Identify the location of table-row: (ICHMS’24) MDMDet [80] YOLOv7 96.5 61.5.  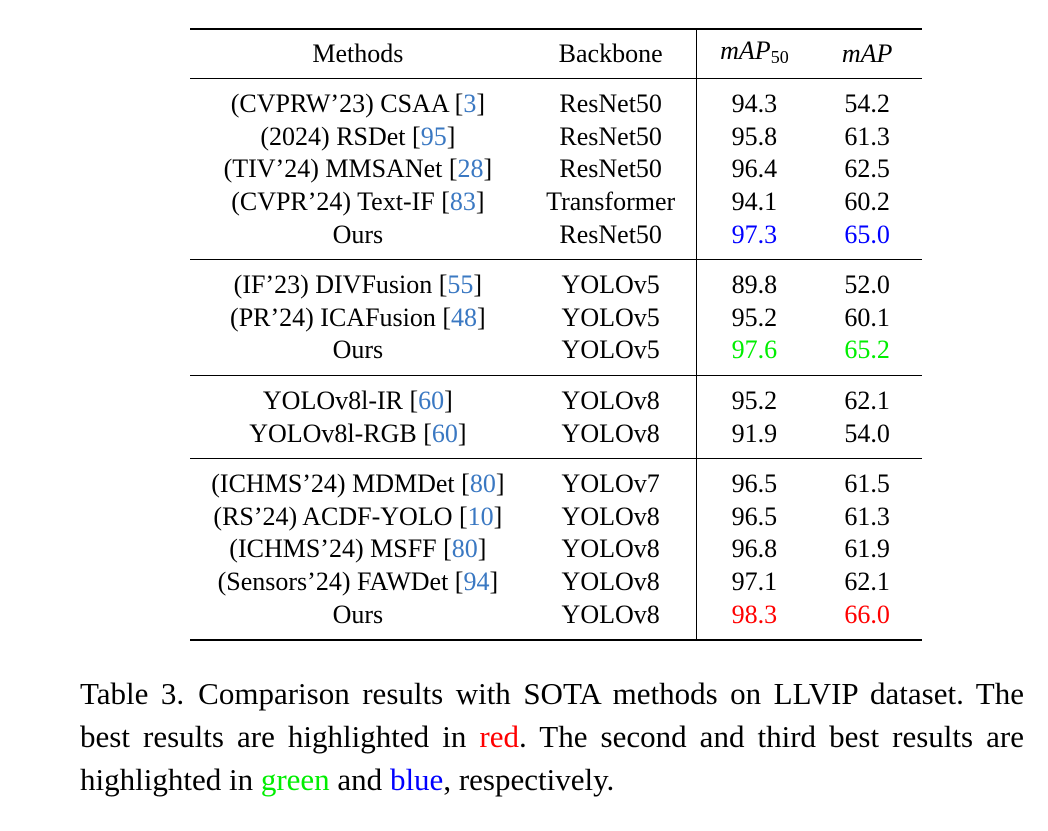
(556, 479).